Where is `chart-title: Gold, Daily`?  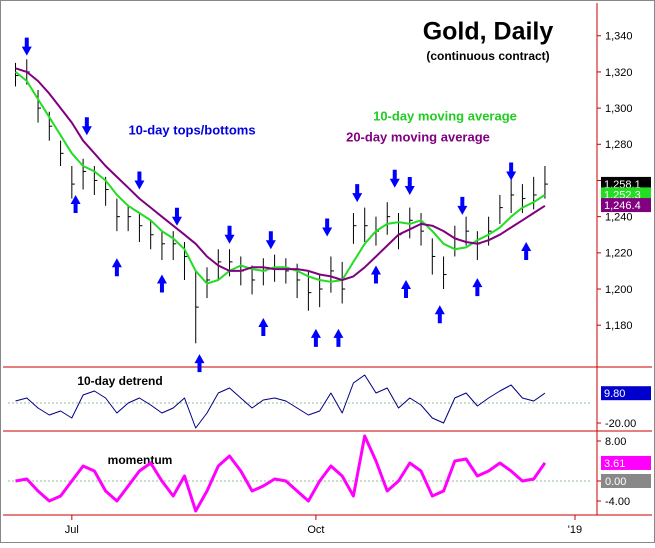
chart-title: Gold, Daily is located at coordinates (488, 32).